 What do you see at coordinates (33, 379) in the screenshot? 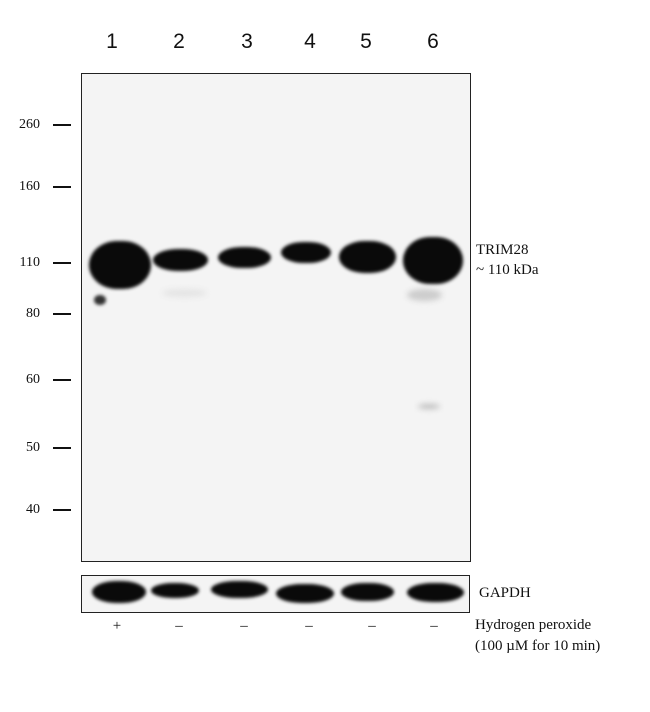
I see `mw-marker-label: 60` at bounding box center [33, 379].